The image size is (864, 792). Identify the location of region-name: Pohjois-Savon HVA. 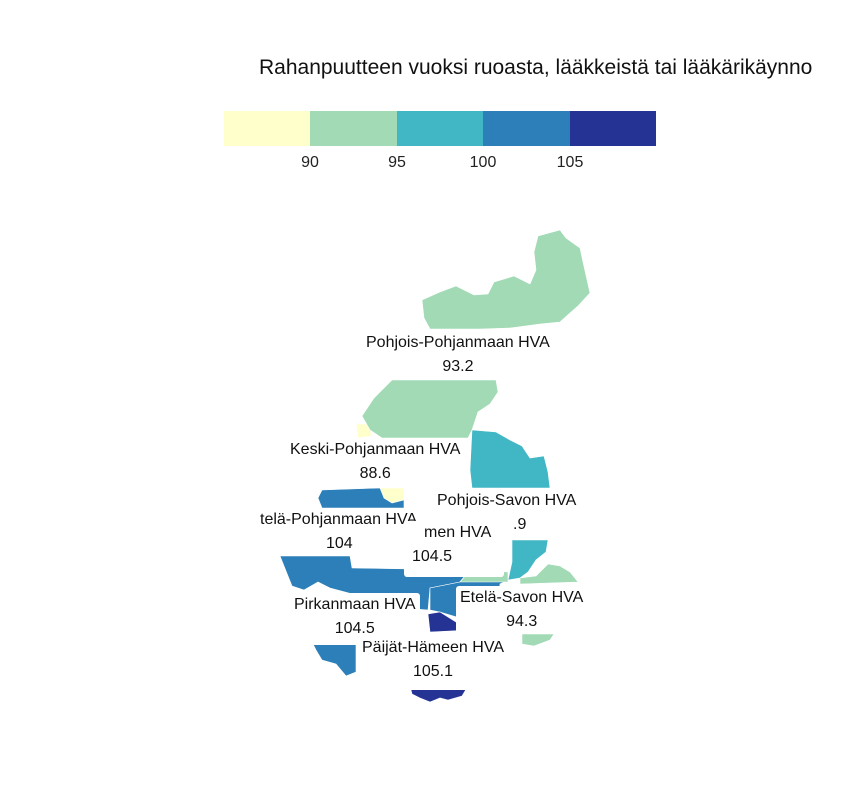
(507, 500).